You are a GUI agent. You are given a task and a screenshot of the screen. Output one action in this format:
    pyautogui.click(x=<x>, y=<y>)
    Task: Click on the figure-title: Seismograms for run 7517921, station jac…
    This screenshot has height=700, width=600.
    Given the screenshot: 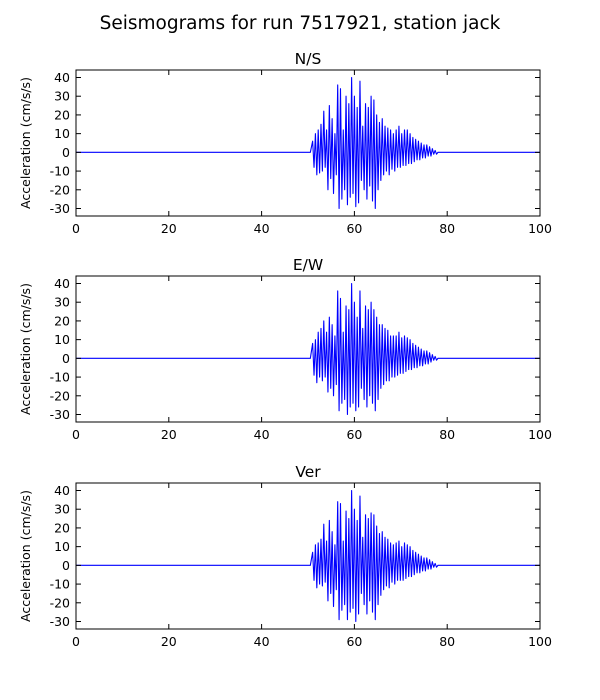 What is the action you would take?
    pyautogui.click(x=300, y=23)
    